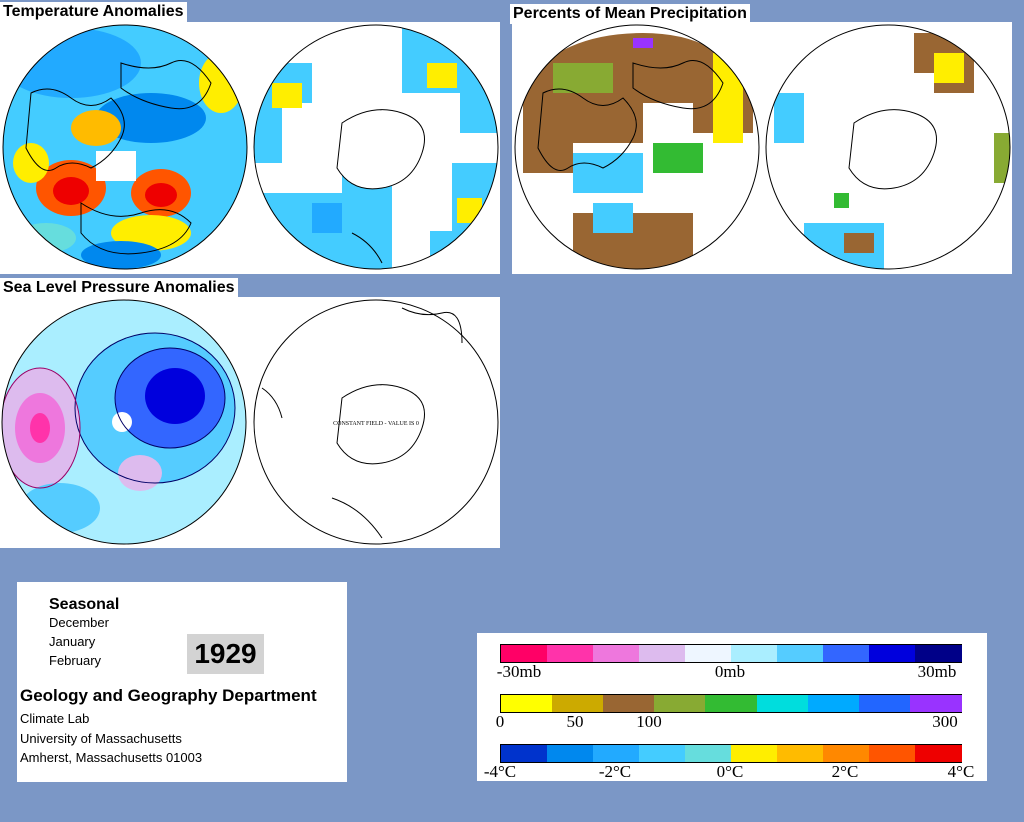 The height and width of the screenshot is (822, 1024). I want to click on pressure-panel-title: Sea Level Pressure Anomalies, so click(119, 288).